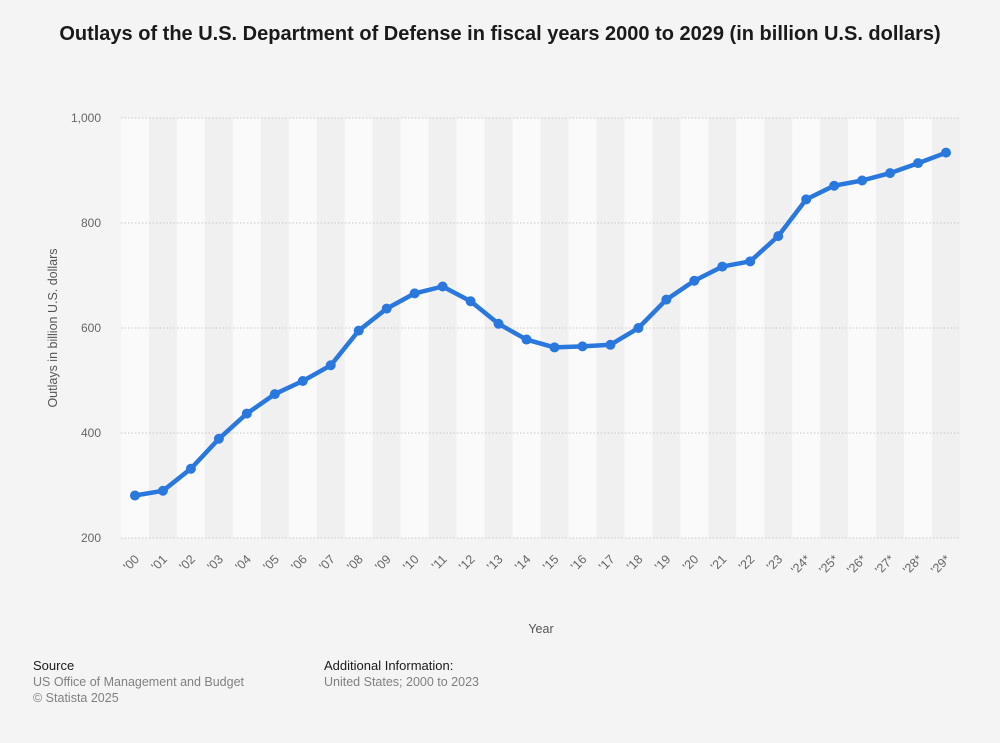 This screenshot has width=1000, height=743. I want to click on source-line: US Office of Management and Budget, so click(139, 682).